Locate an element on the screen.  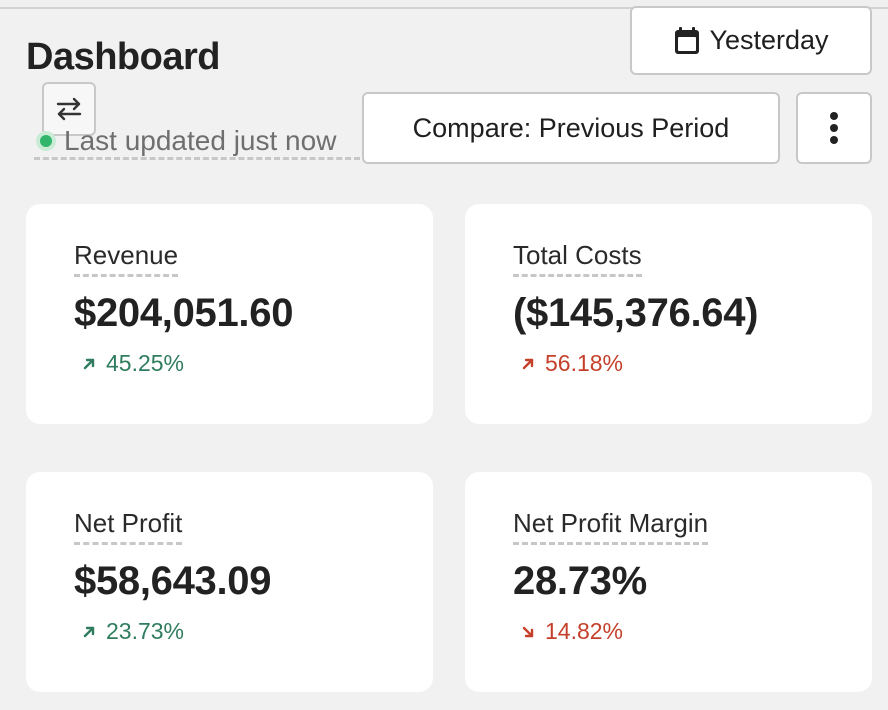
metric-value: ($145,376.64) is located at coordinates (636, 313).